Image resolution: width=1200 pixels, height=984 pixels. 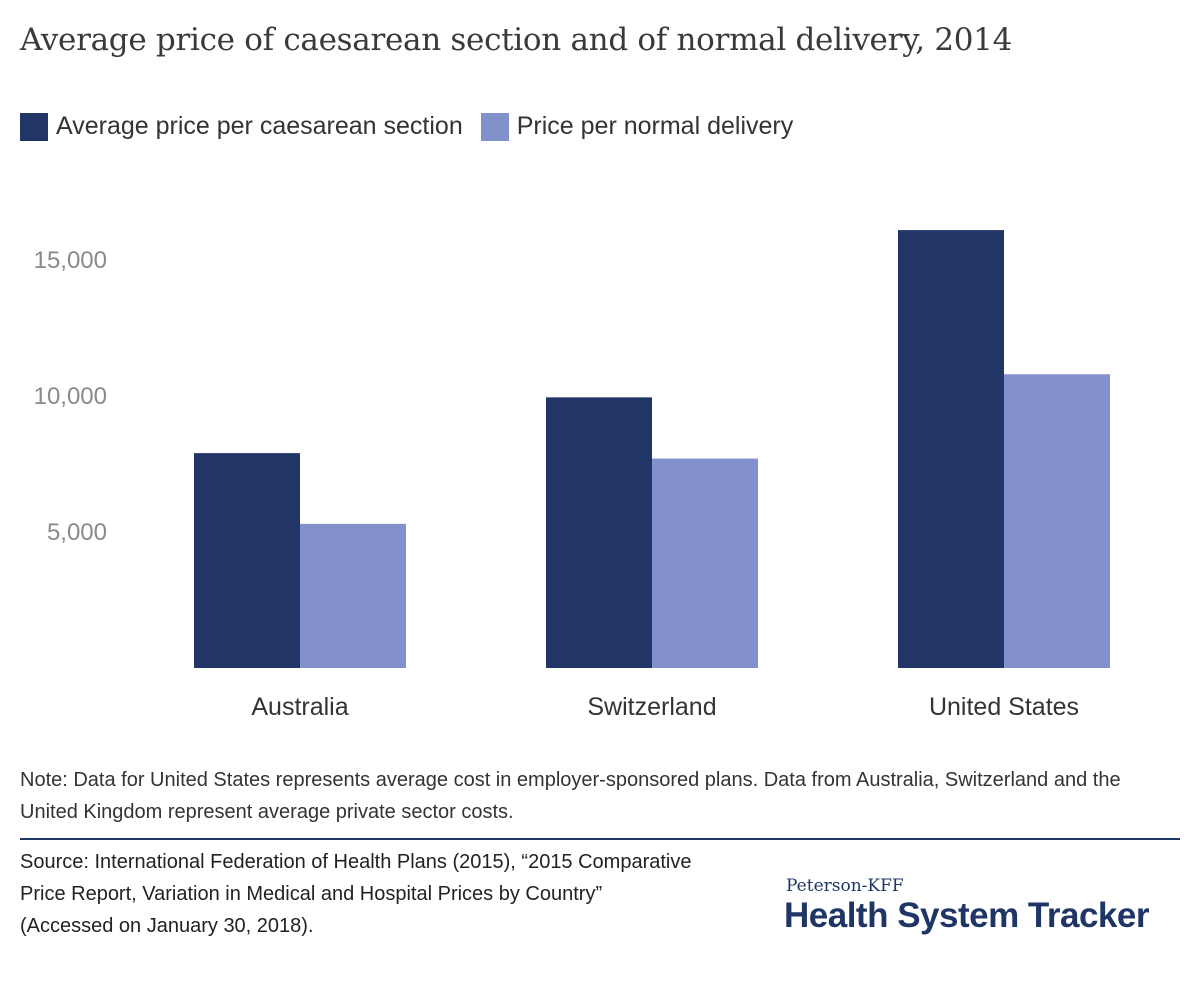 I want to click on legend-item-caesarean: Average price per caesarean section, so click(x=241, y=126).